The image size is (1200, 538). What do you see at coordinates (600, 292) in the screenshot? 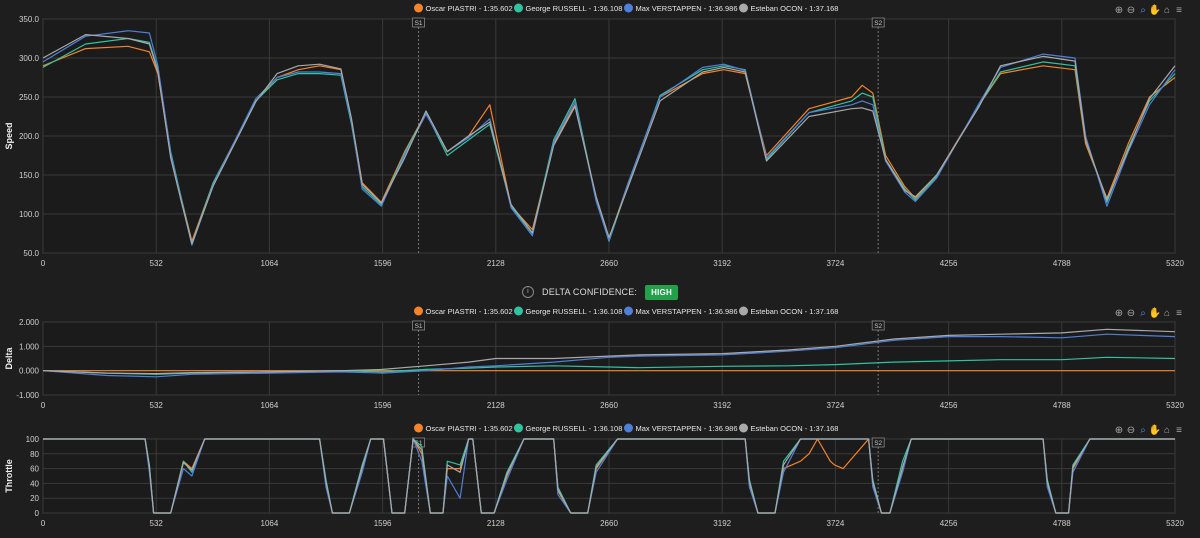
I see `delta-confidence: i DELTA CONFIDENCE: HIGH` at bounding box center [600, 292].